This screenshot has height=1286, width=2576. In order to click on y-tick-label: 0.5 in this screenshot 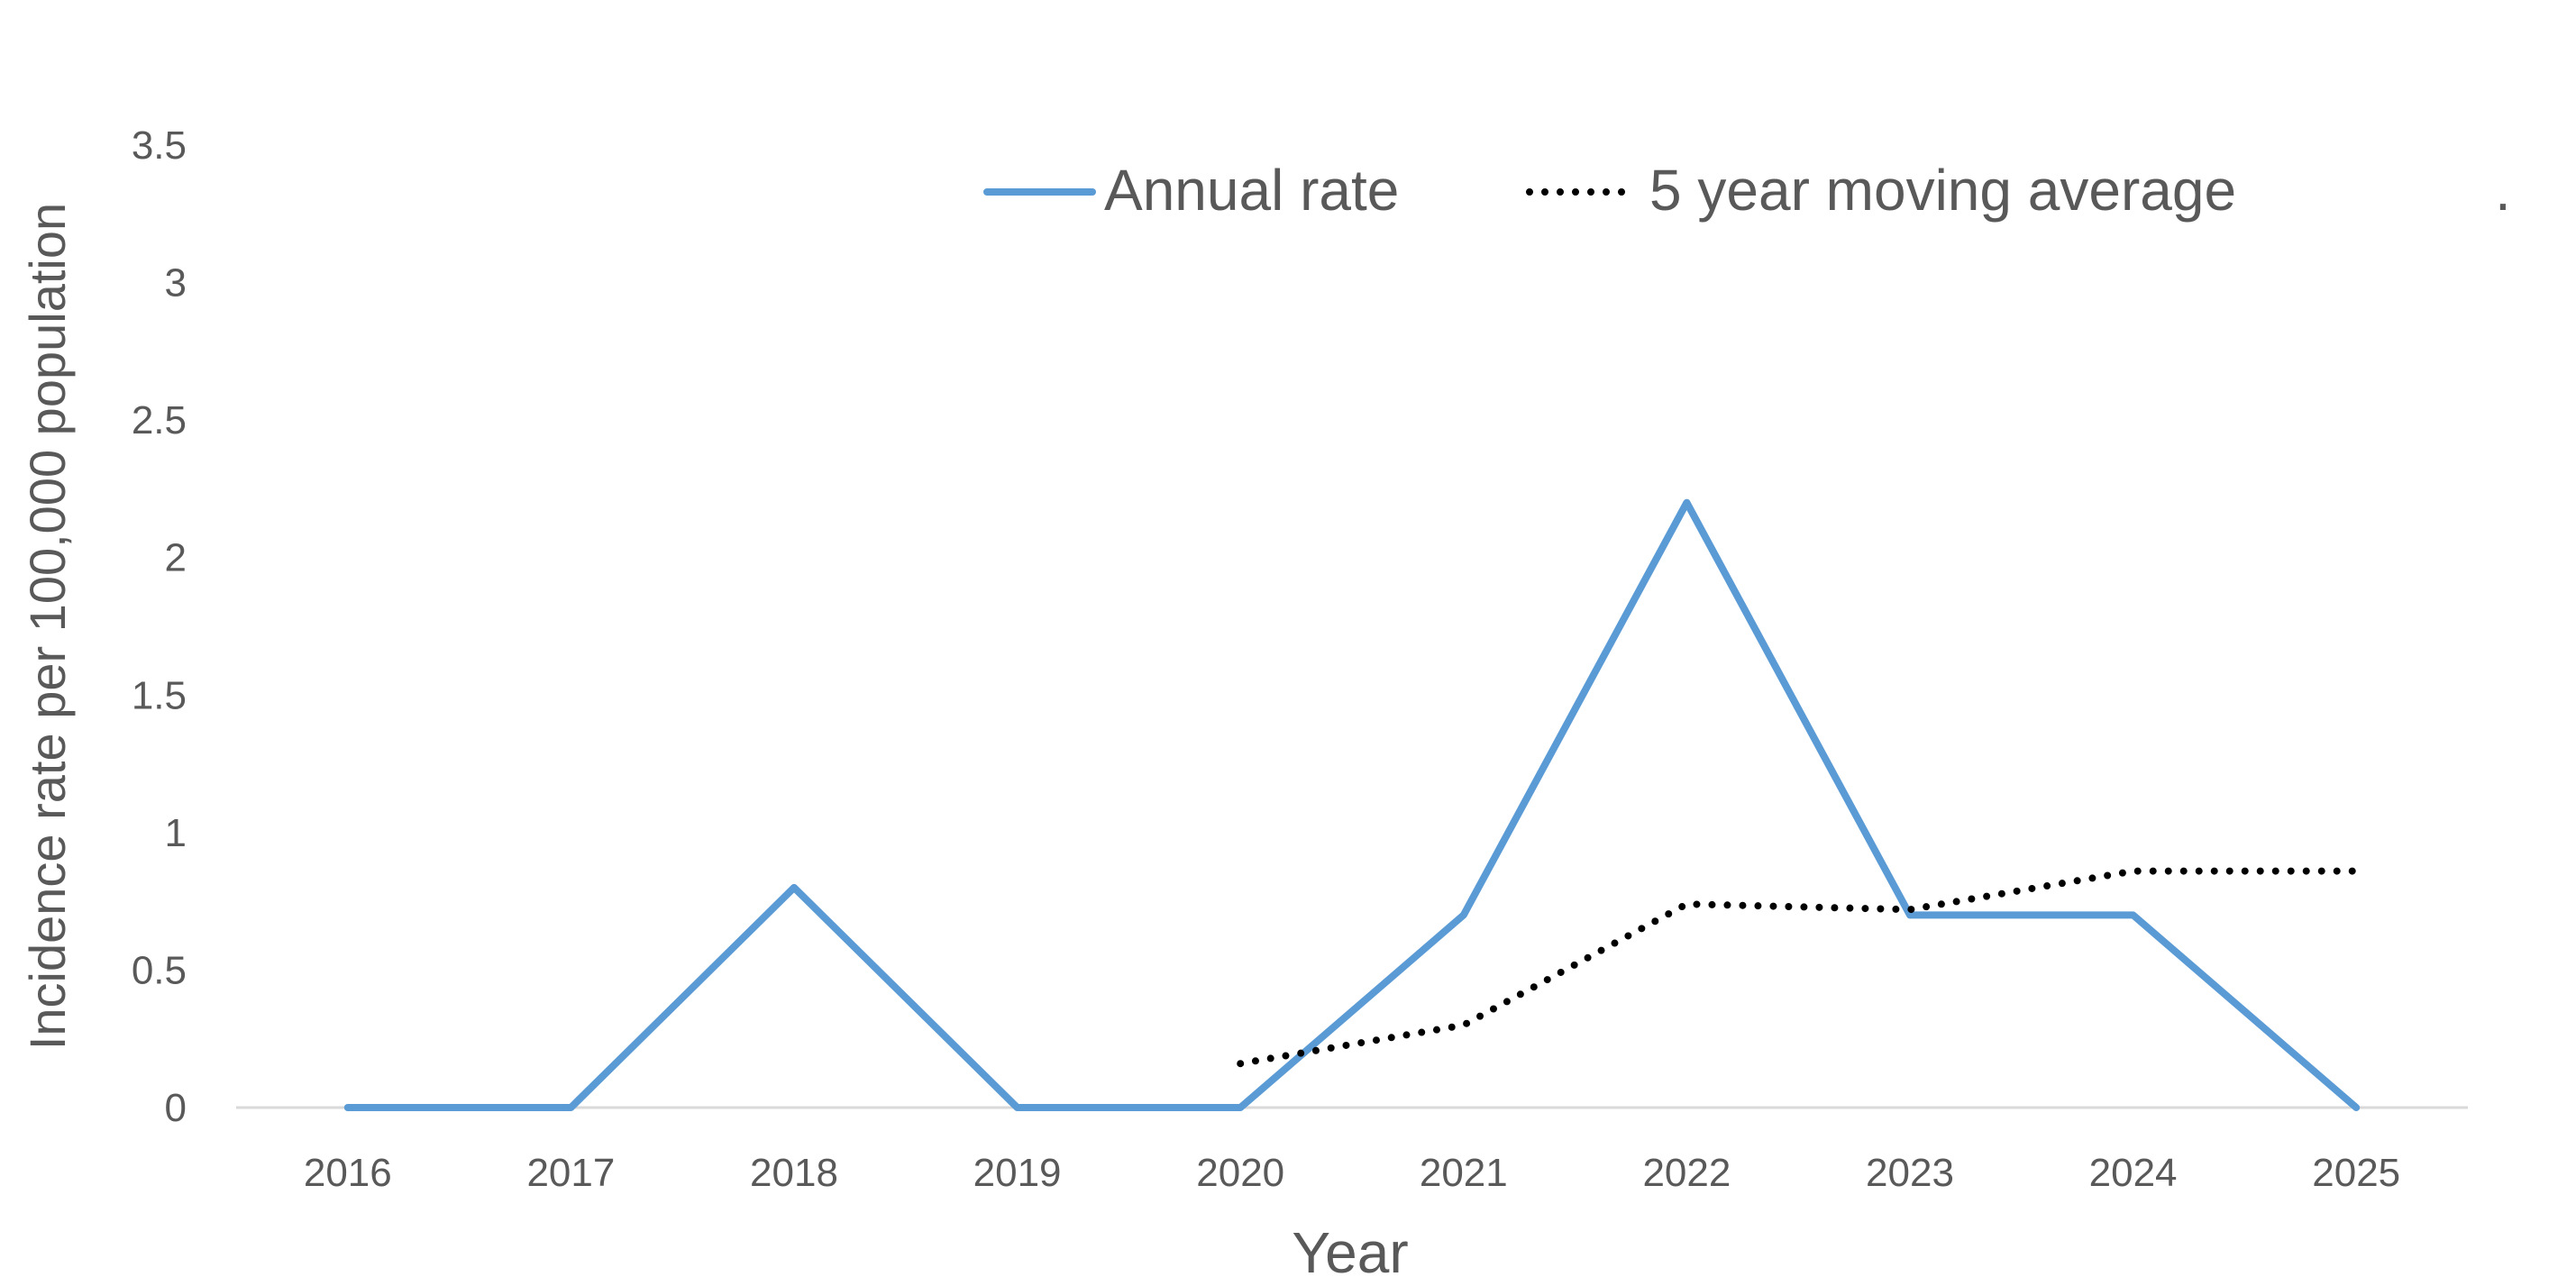, I will do `click(159, 970)`.